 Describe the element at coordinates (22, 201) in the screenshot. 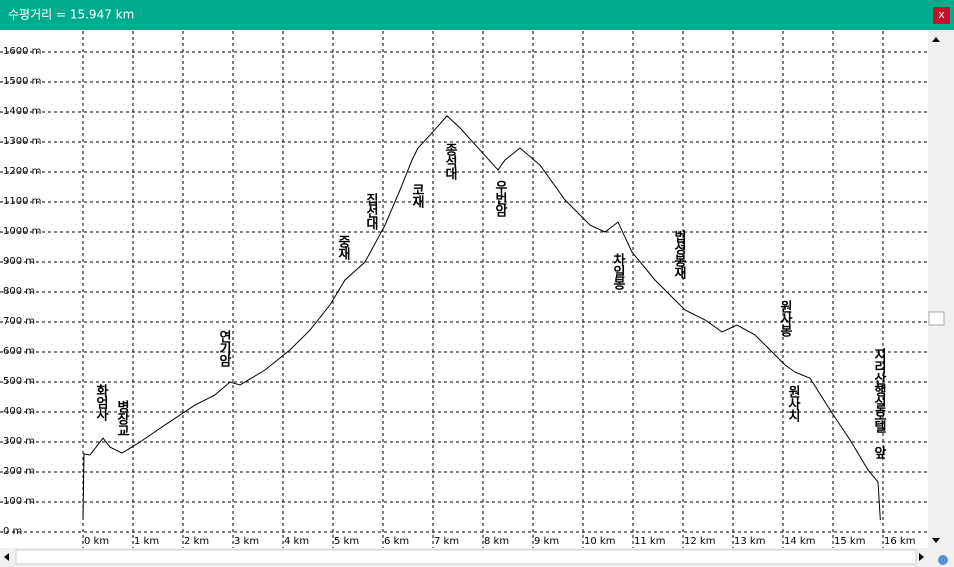

I see `y-tick-label: 1100 m` at that location.